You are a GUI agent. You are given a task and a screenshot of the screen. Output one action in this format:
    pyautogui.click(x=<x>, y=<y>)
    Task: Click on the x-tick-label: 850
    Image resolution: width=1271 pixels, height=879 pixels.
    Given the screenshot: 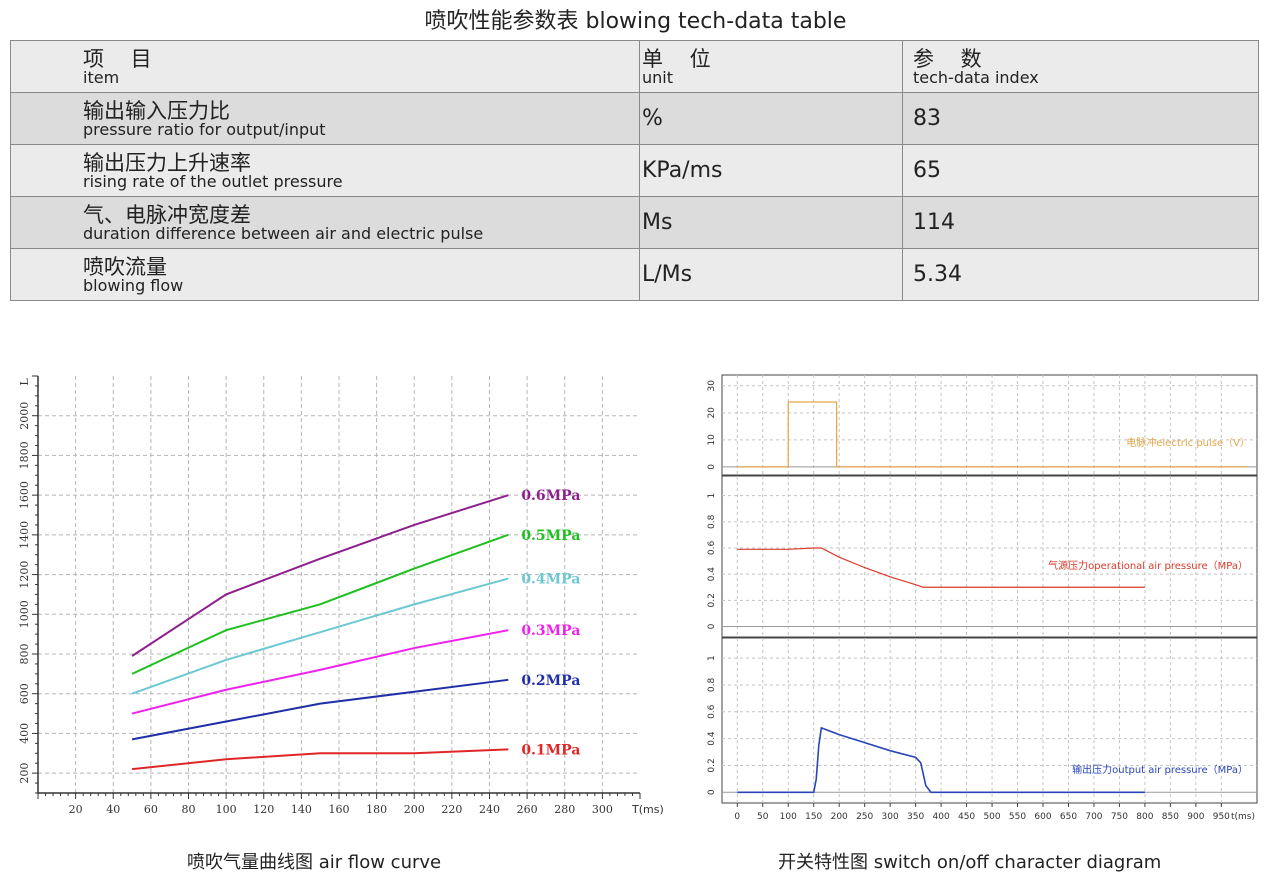 What is the action you would take?
    pyautogui.click(x=1170, y=817)
    